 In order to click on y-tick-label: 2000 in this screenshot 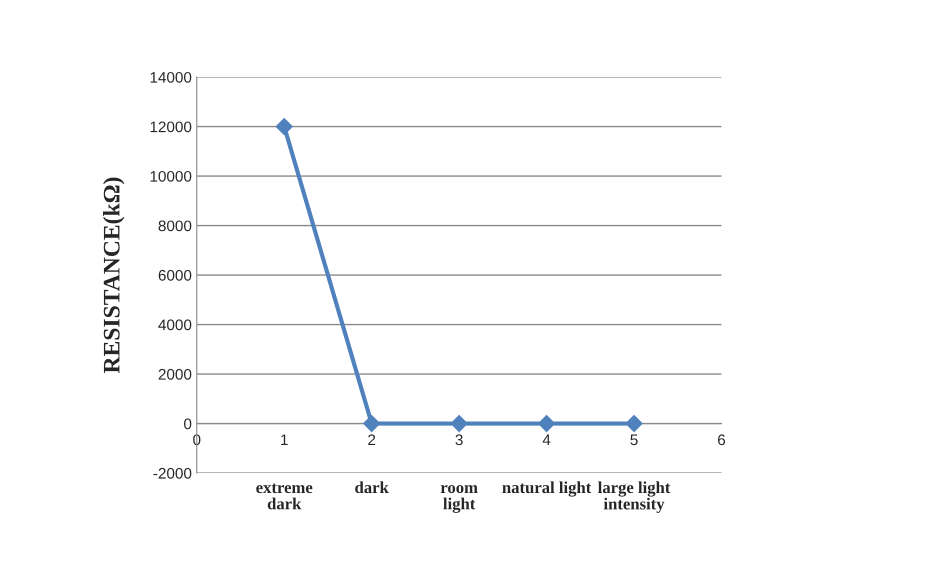, I will do `click(175, 374)`.